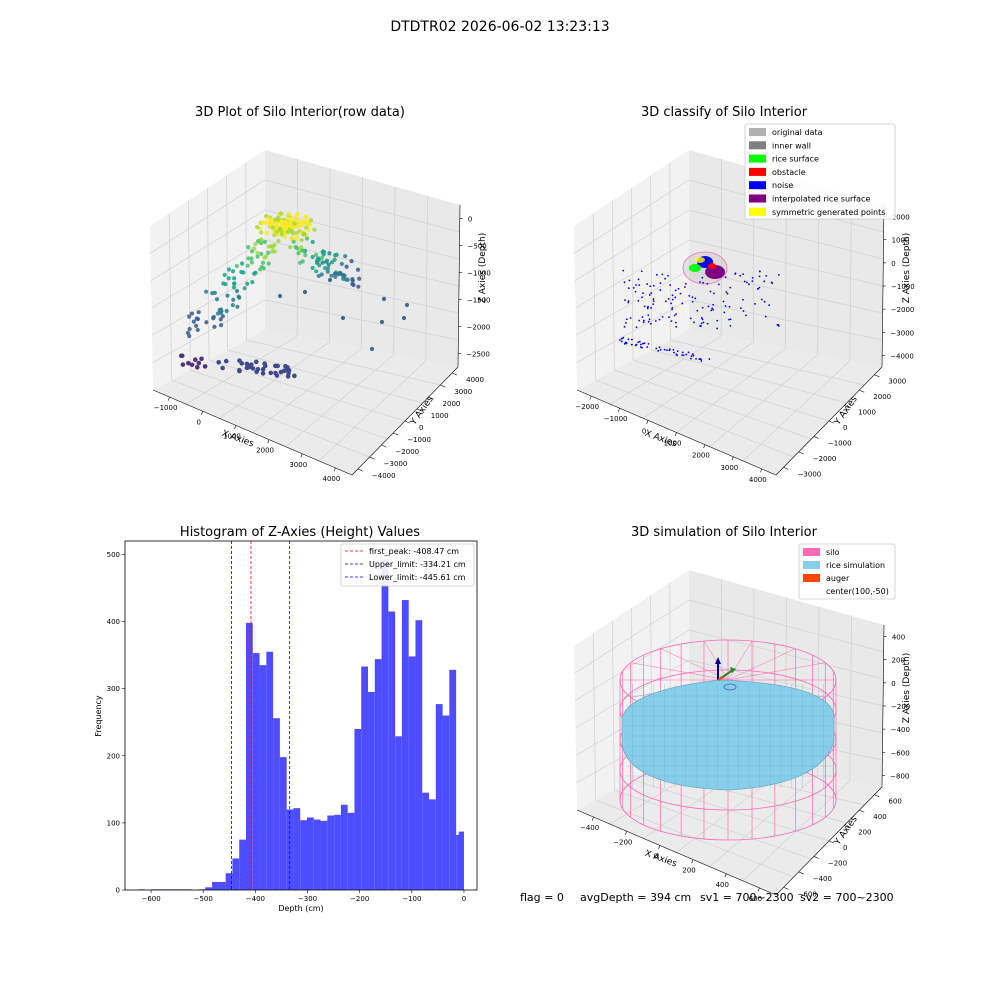 The width and height of the screenshot is (1000, 1000). I want to click on y-tick-label: 500, so click(113, 555).